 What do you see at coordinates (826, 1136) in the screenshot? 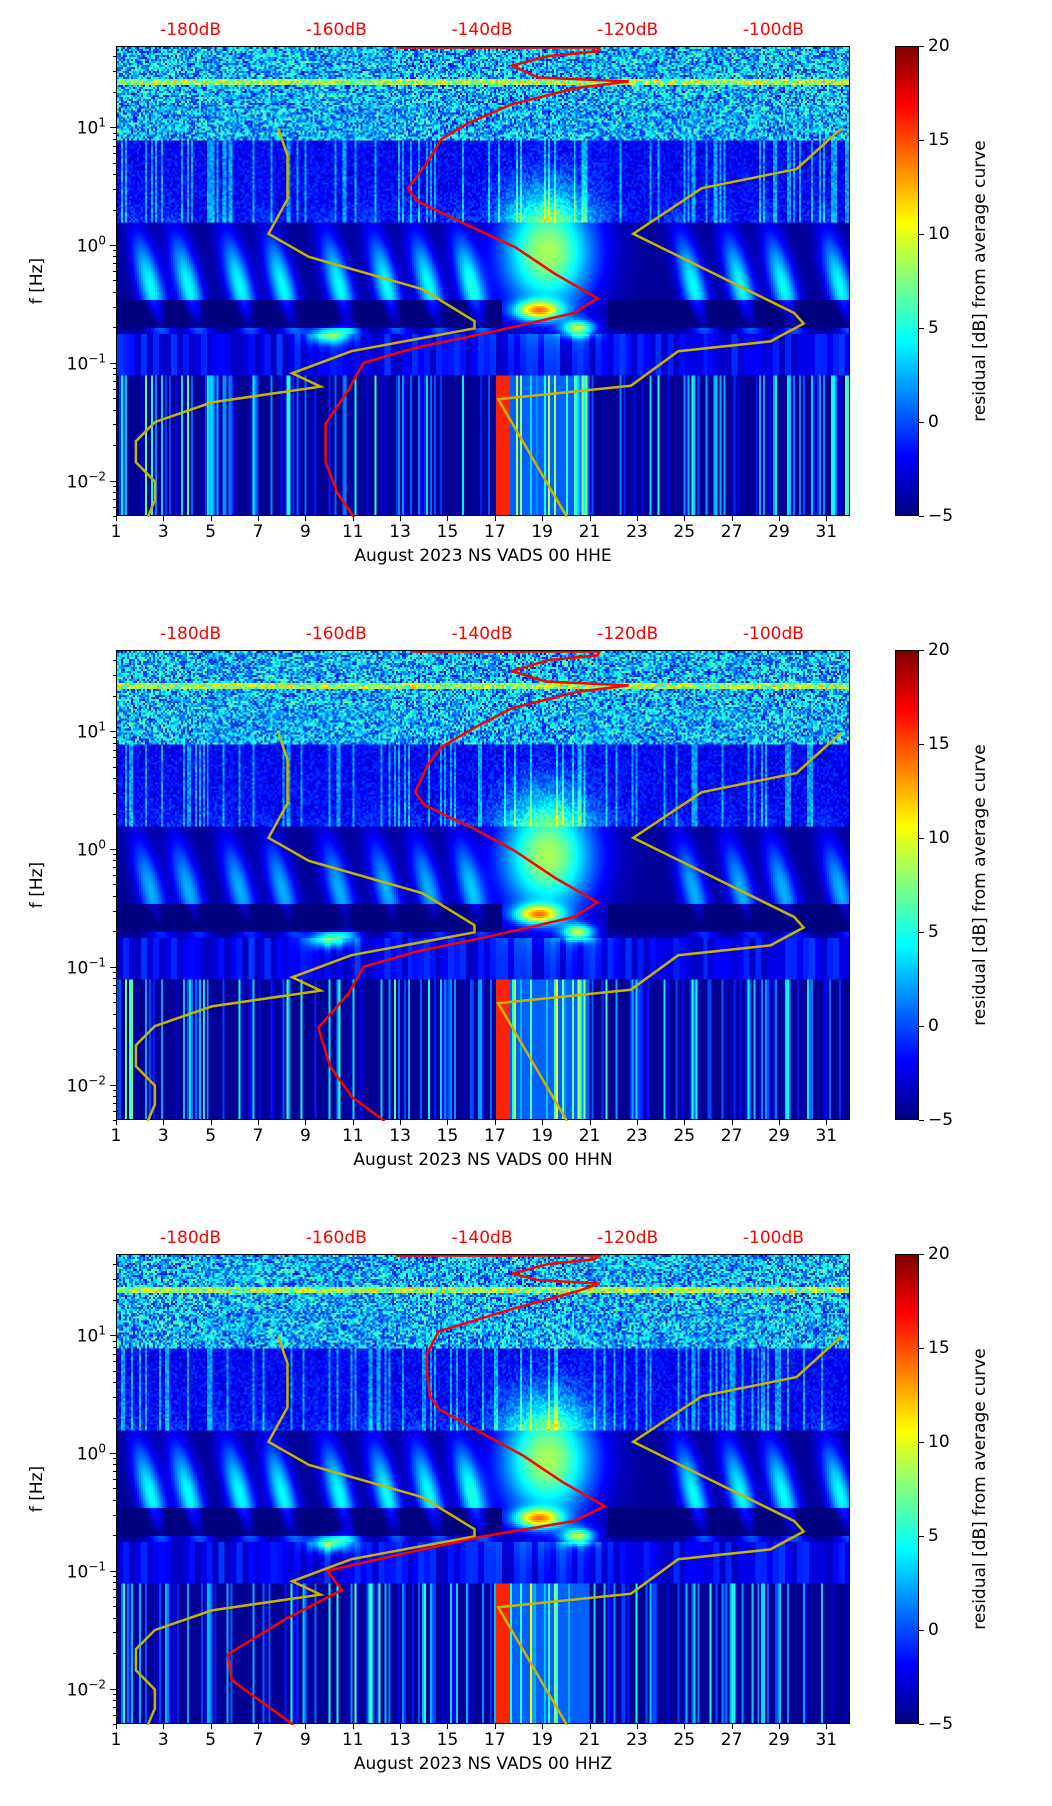
I see `x-tick-label: 31` at bounding box center [826, 1136].